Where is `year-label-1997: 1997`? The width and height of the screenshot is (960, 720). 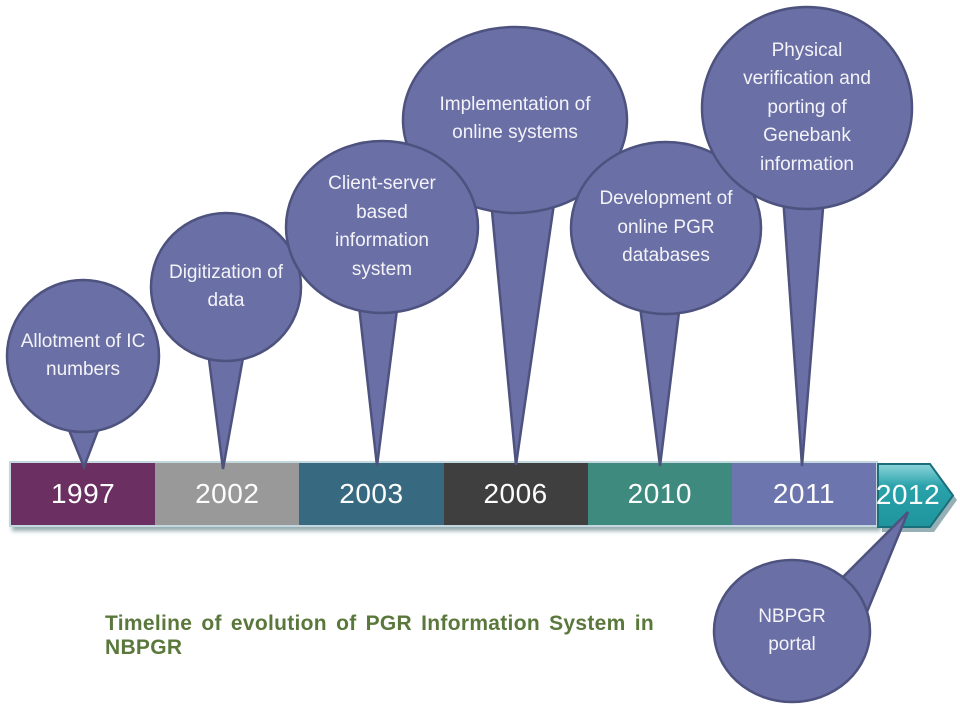
year-label-1997: 1997 is located at coordinates (83, 493).